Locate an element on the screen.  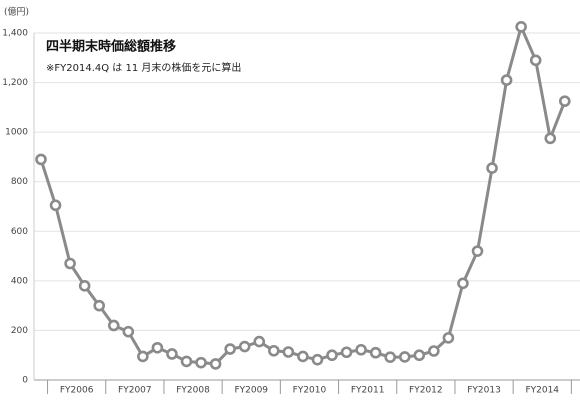
y-tick-label: 200 is located at coordinates (19, 331).